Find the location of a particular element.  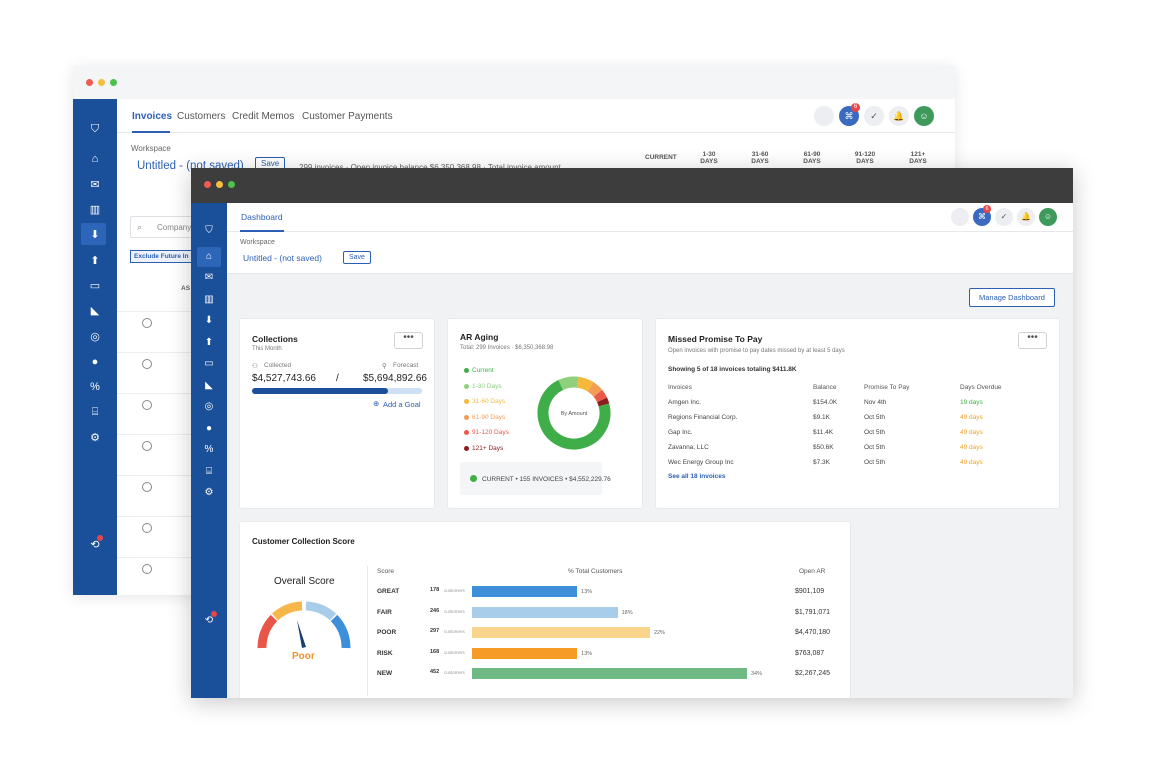

search-placeholder: Company is located at coordinates (174, 227).